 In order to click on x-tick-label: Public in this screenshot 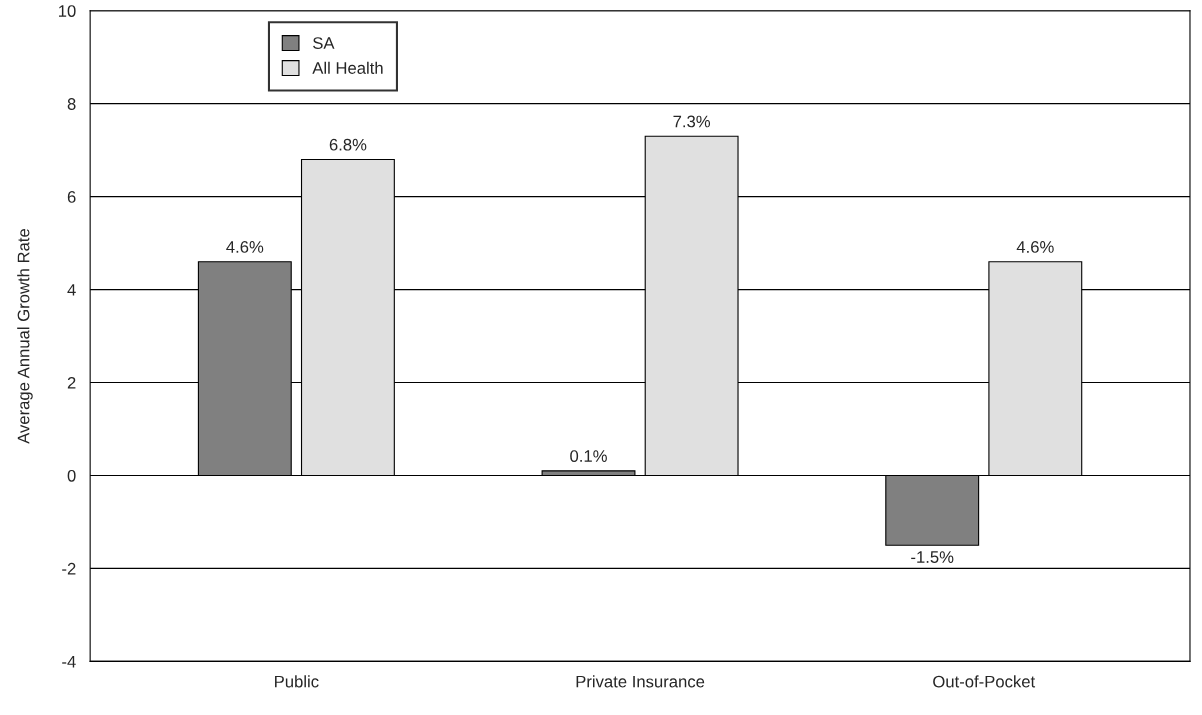, I will do `click(297, 681)`.